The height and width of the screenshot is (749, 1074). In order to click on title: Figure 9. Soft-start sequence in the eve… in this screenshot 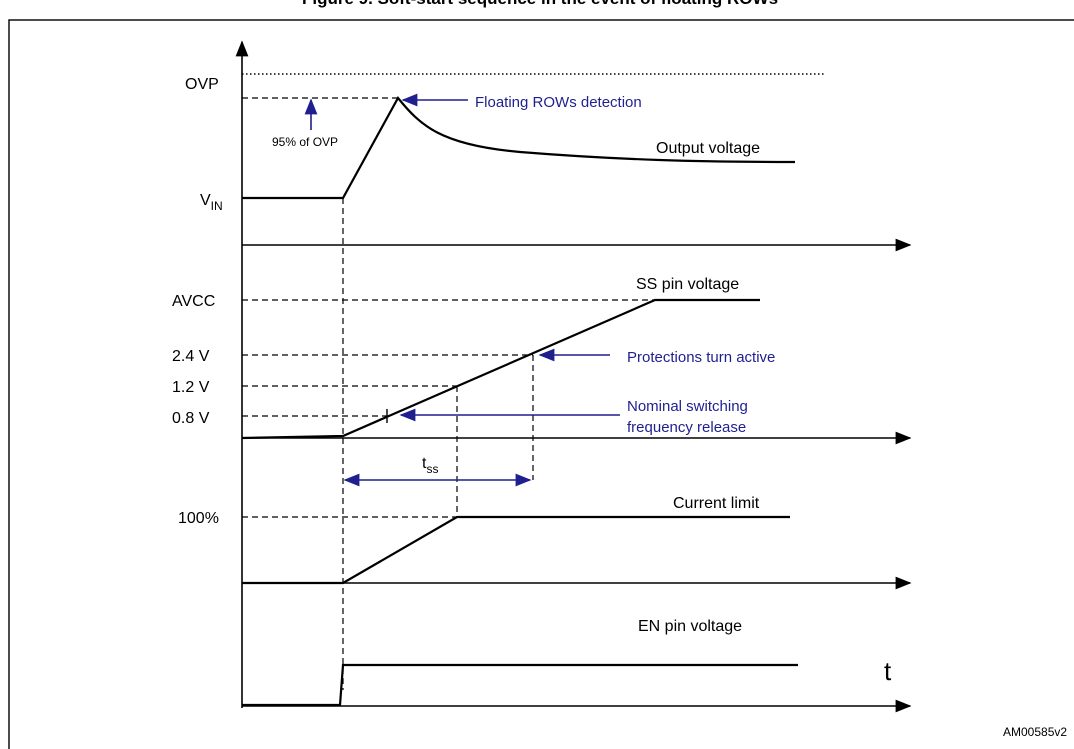, I will do `click(540, 4)`.